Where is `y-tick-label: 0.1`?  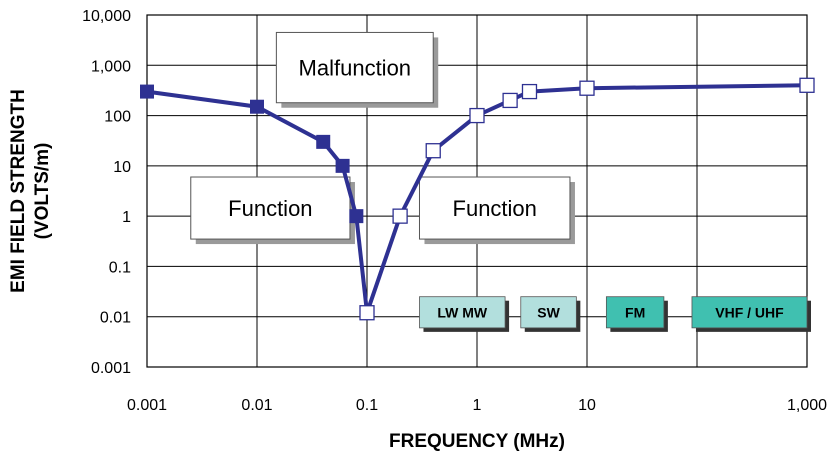 y-tick-label: 0.1 is located at coordinates (120, 267).